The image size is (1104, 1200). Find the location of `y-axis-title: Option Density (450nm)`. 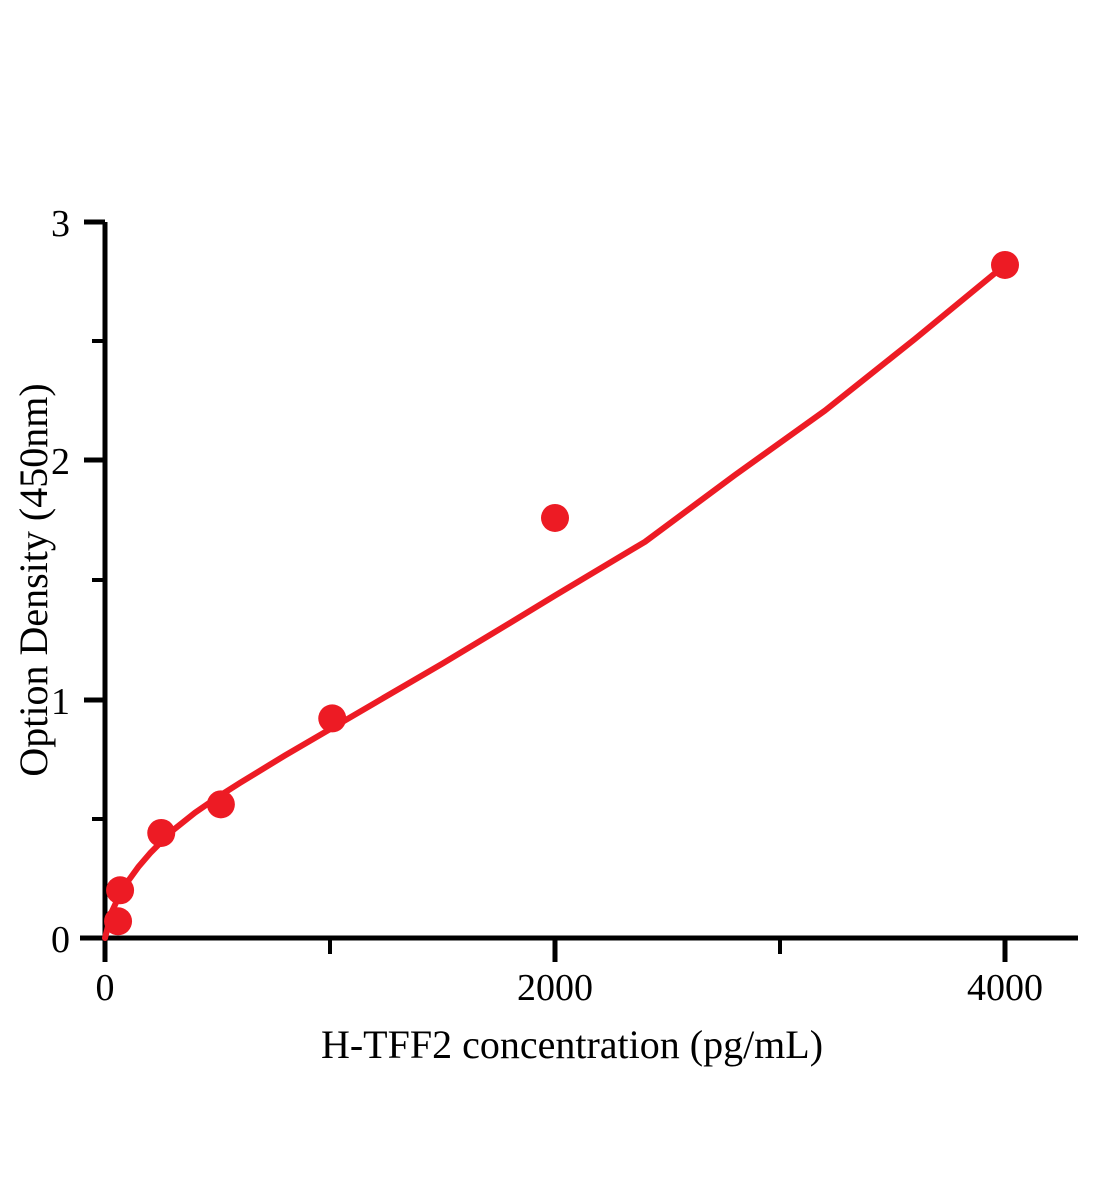

y-axis-title: Option Density (450nm) is located at coordinates (33, 579).